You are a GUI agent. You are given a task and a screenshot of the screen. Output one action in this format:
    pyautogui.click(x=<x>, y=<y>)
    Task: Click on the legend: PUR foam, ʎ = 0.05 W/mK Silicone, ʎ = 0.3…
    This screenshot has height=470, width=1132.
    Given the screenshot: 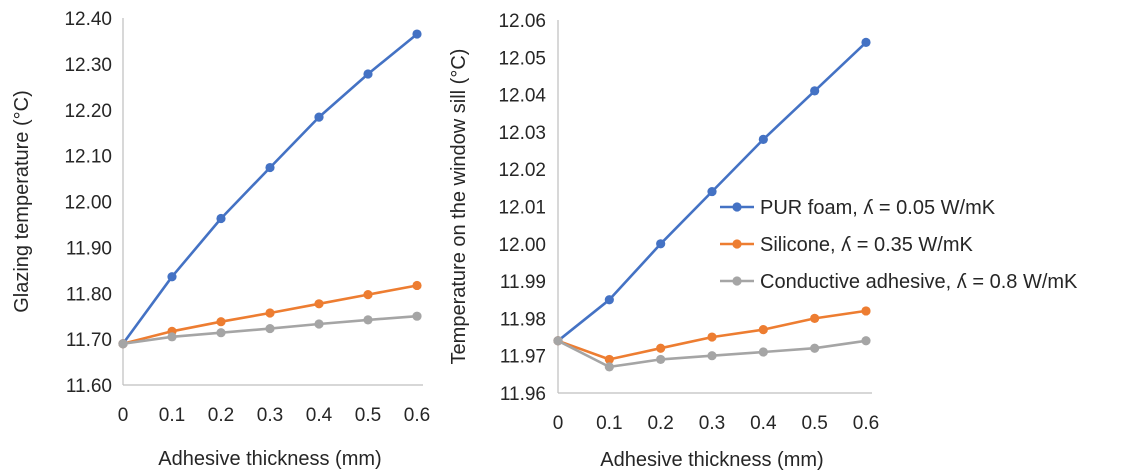 What is the action you would take?
    pyautogui.click(x=899, y=245)
    